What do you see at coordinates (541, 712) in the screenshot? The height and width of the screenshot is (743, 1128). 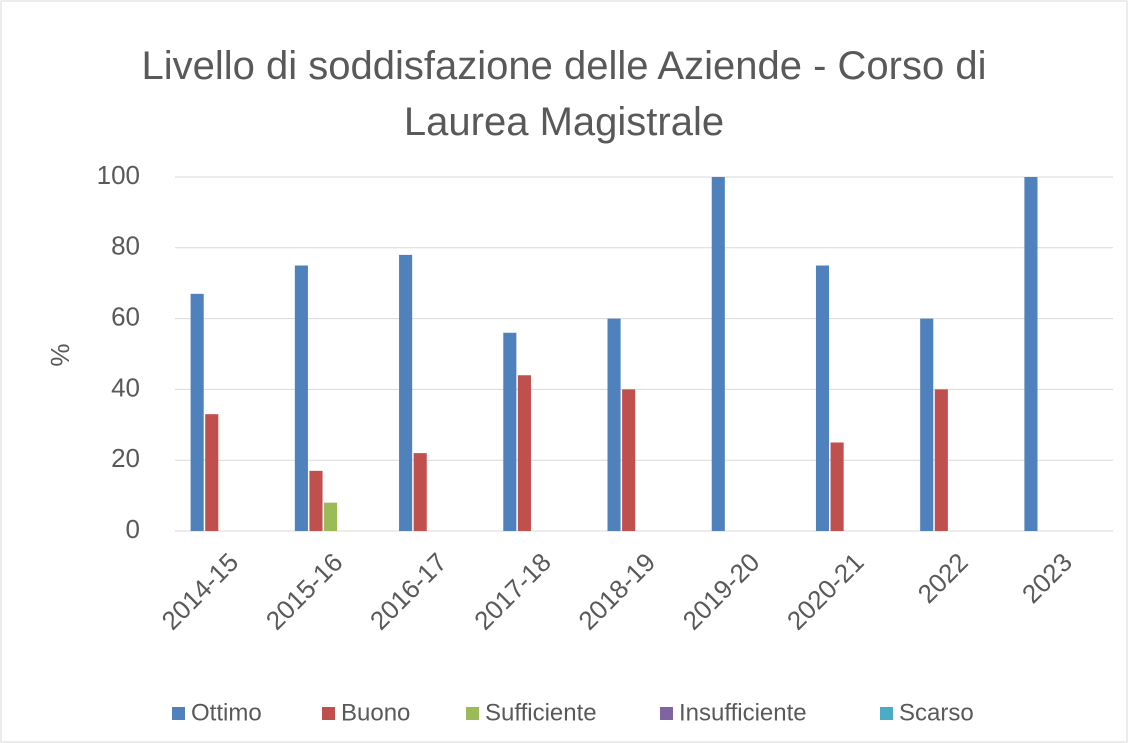 I see `legend-label: Sufficiente` at bounding box center [541, 712].